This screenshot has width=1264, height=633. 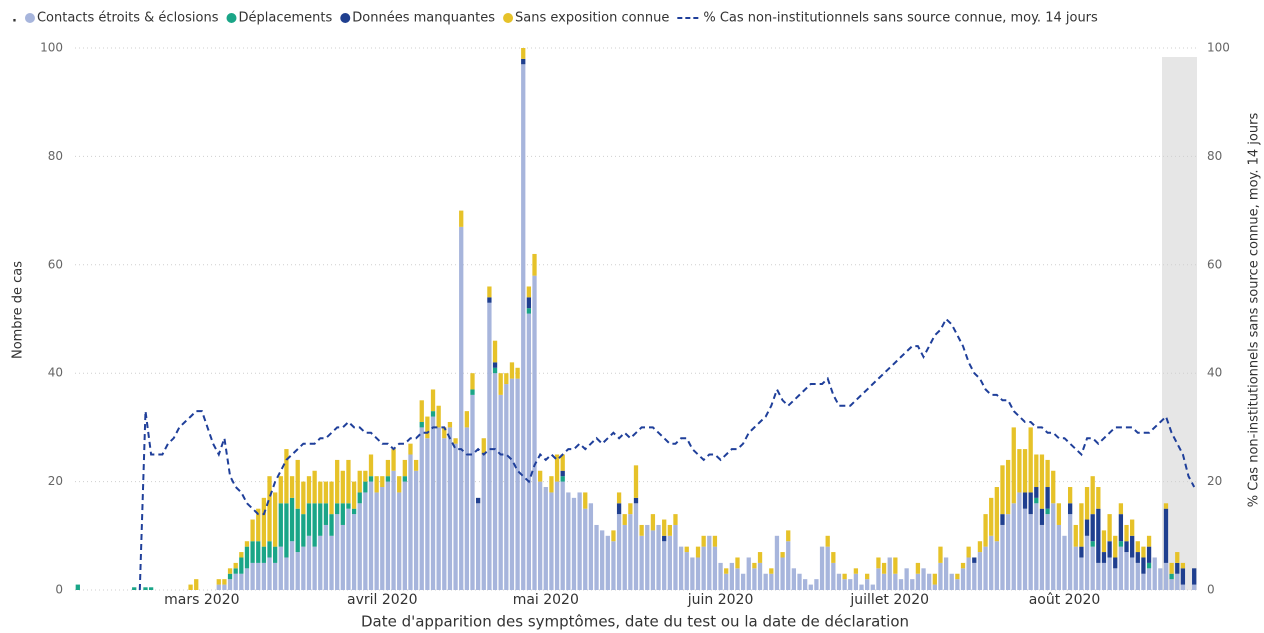 What do you see at coordinates (201, 600) in the screenshot?
I see `x-tick-label: mars 2020` at bounding box center [201, 600].